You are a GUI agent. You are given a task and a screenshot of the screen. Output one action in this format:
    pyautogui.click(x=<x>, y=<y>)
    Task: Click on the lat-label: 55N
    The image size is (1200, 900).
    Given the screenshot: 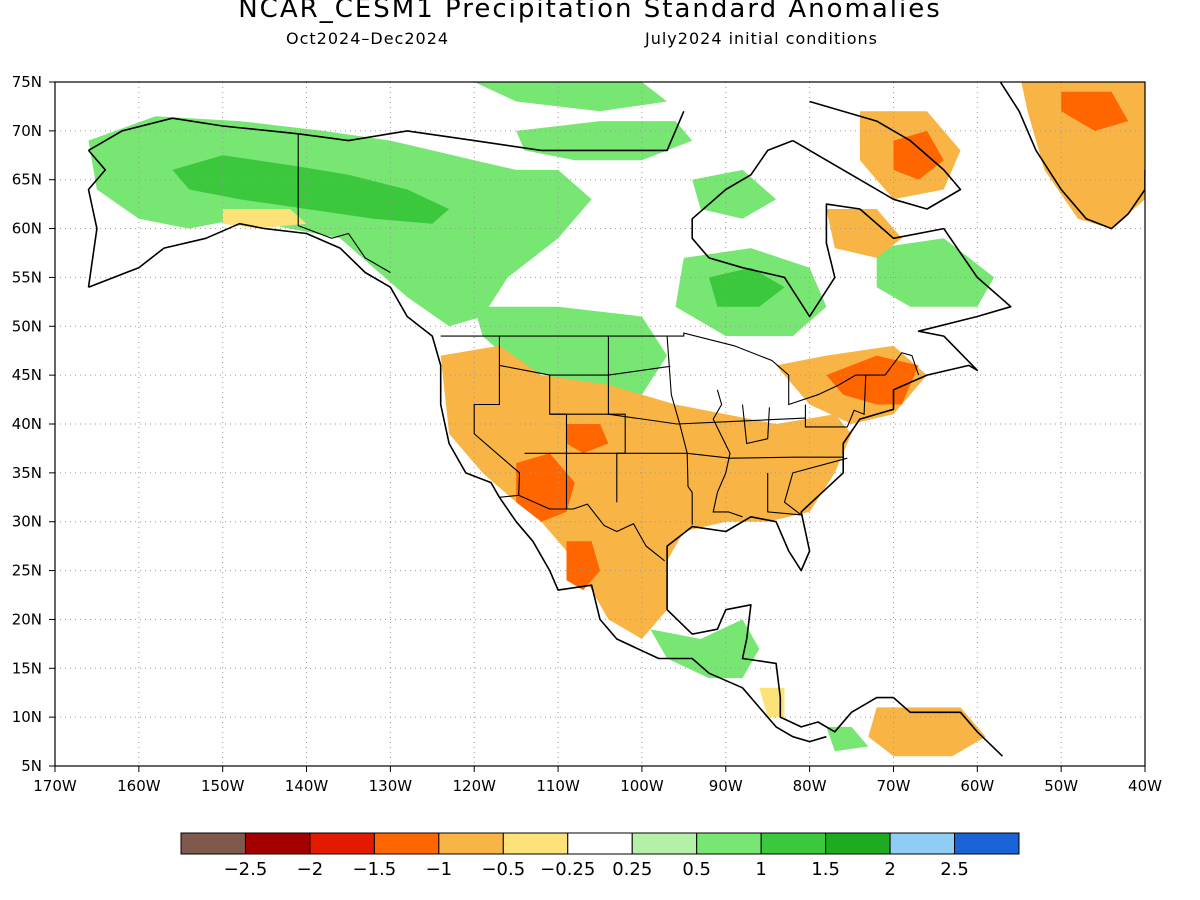 What is the action you would take?
    pyautogui.click(x=27, y=277)
    